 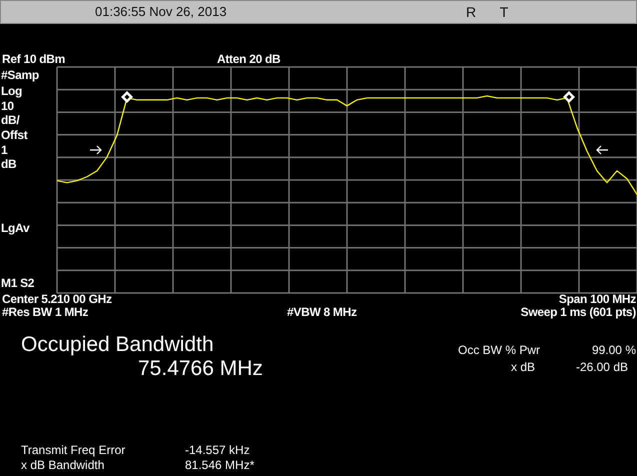 I want to click on text: #VBW 8 MHz, so click(x=322, y=312).